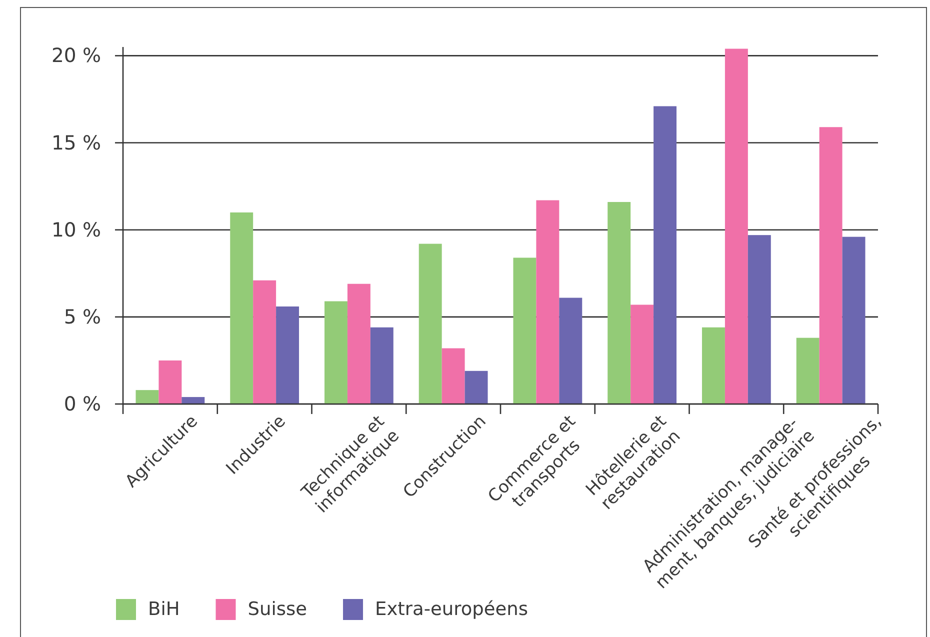  Describe the element at coordinates (76, 56) in the screenshot. I see `y-tick-label: 20 %` at that location.